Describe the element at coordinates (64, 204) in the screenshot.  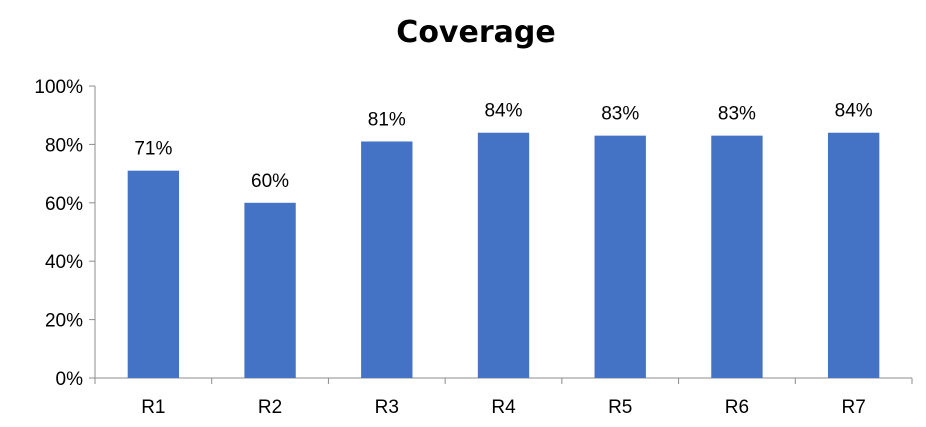
I see `y-tick-label: 60%` at that location.